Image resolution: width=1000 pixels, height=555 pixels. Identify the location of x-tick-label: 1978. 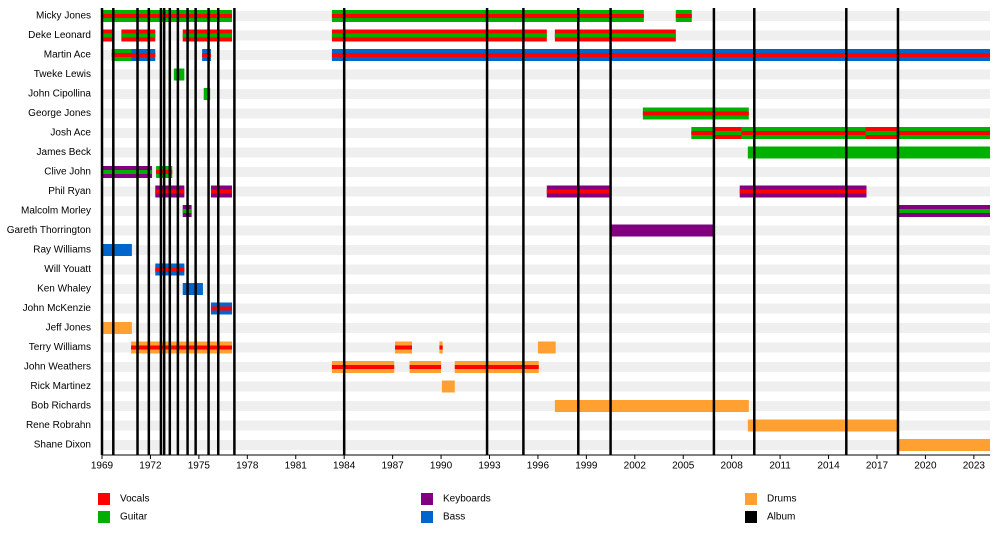
(247, 466).